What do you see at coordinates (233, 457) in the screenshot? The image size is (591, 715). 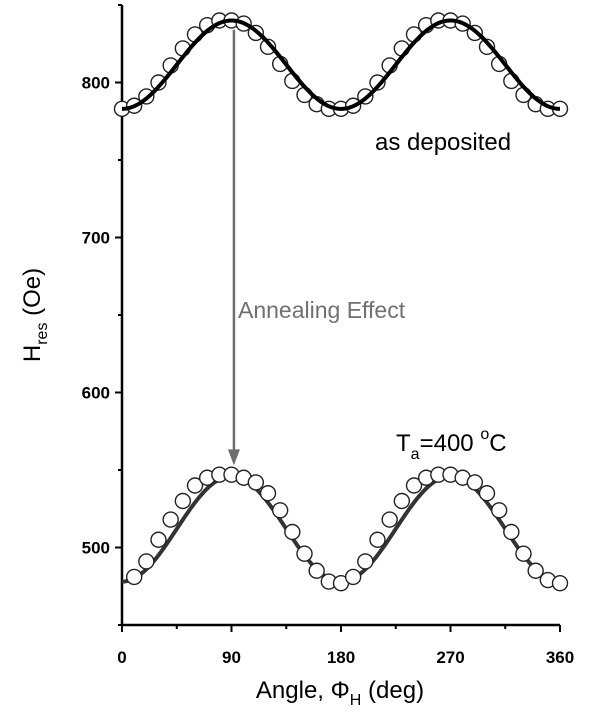 I see `annealing-arrow-head` at bounding box center [233, 457].